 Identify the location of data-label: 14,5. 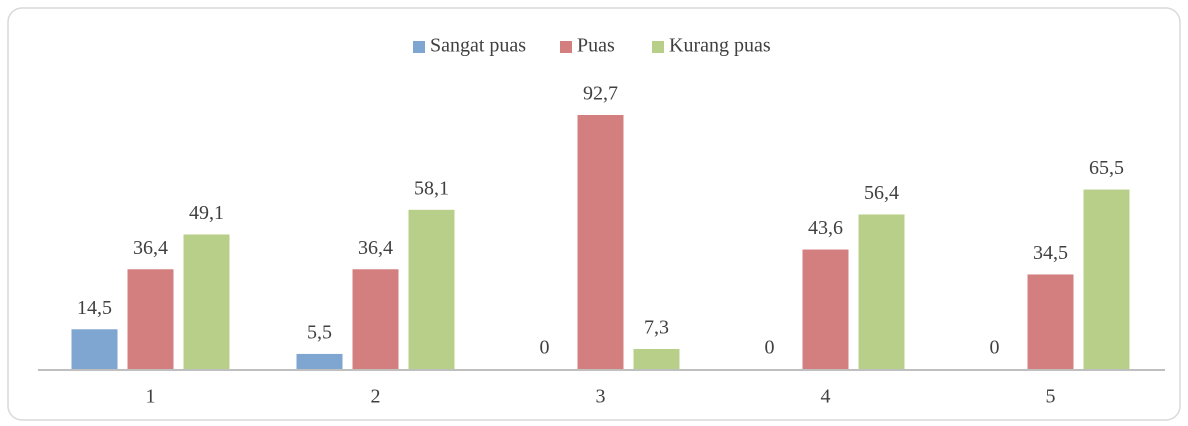
(94, 308).